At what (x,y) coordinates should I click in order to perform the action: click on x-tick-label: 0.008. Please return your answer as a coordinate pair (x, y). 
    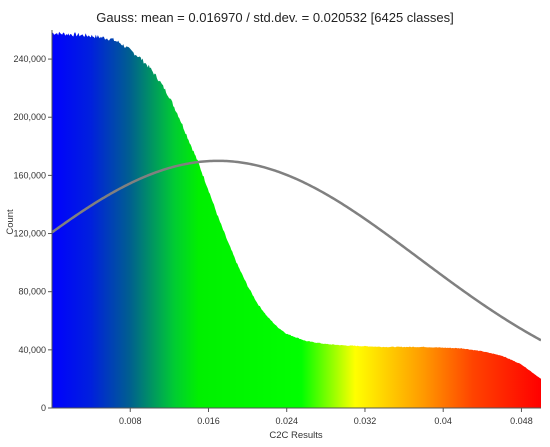
    Looking at the image, I should click on (130, 421).